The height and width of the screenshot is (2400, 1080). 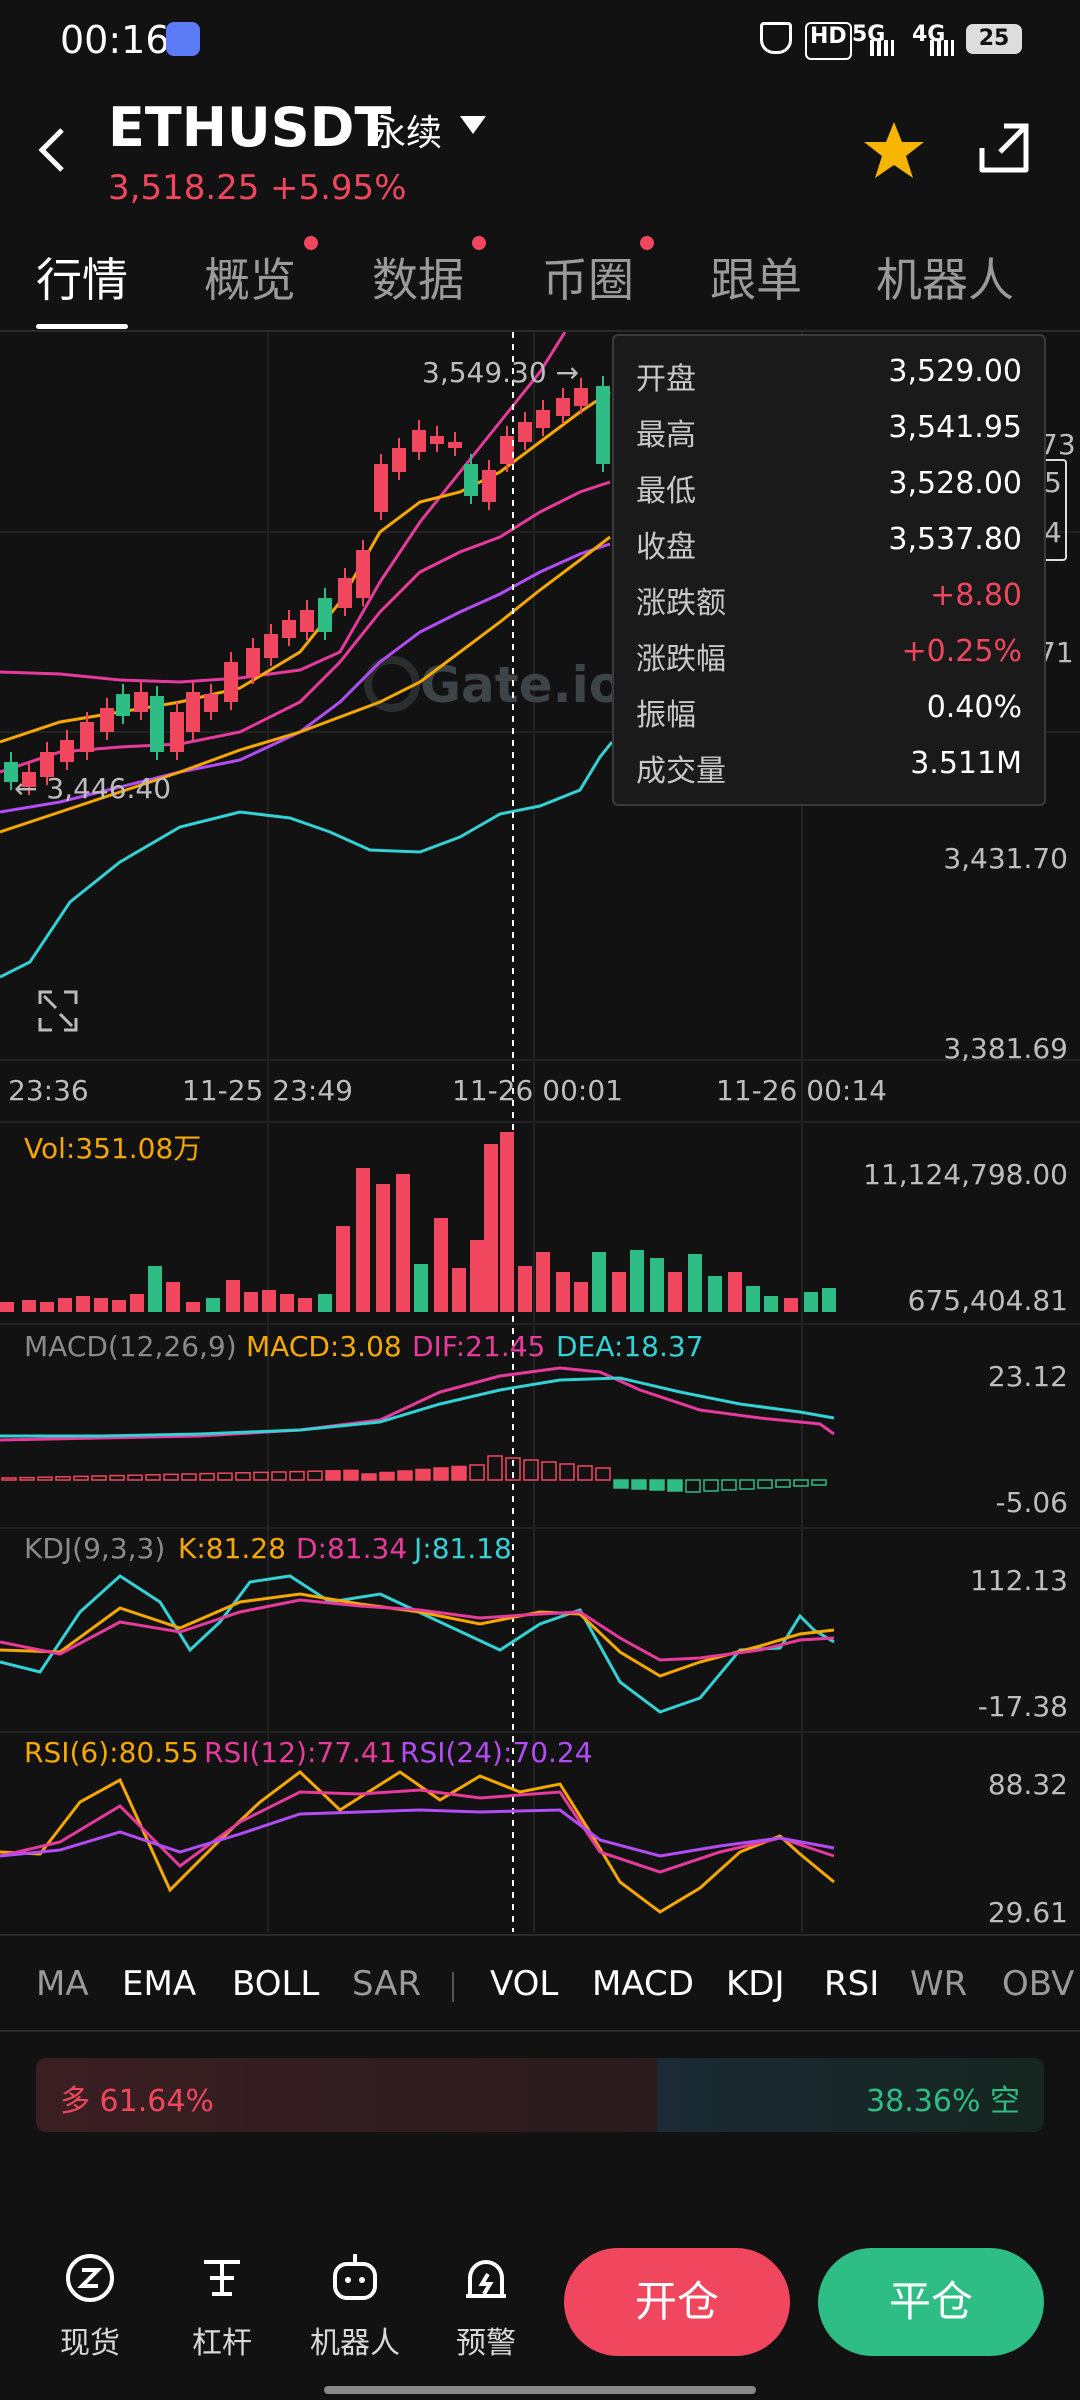 What do you see at coordinates (222, 2300) in the screenshot?
I see `nav-leverage: 杠杆` at bounding box center [222, 2300].